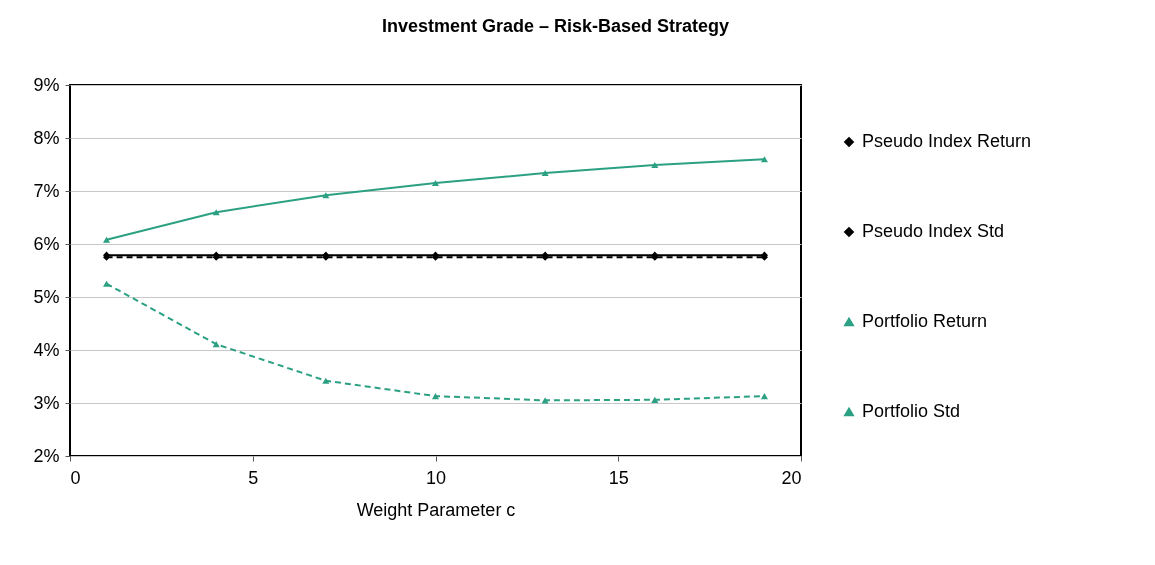 This screenshot has width=1155, height=565. Describe the element at coordinates (933, 231) in the screenshot. I see `legend-label: Pseudo Index Std` at that location.